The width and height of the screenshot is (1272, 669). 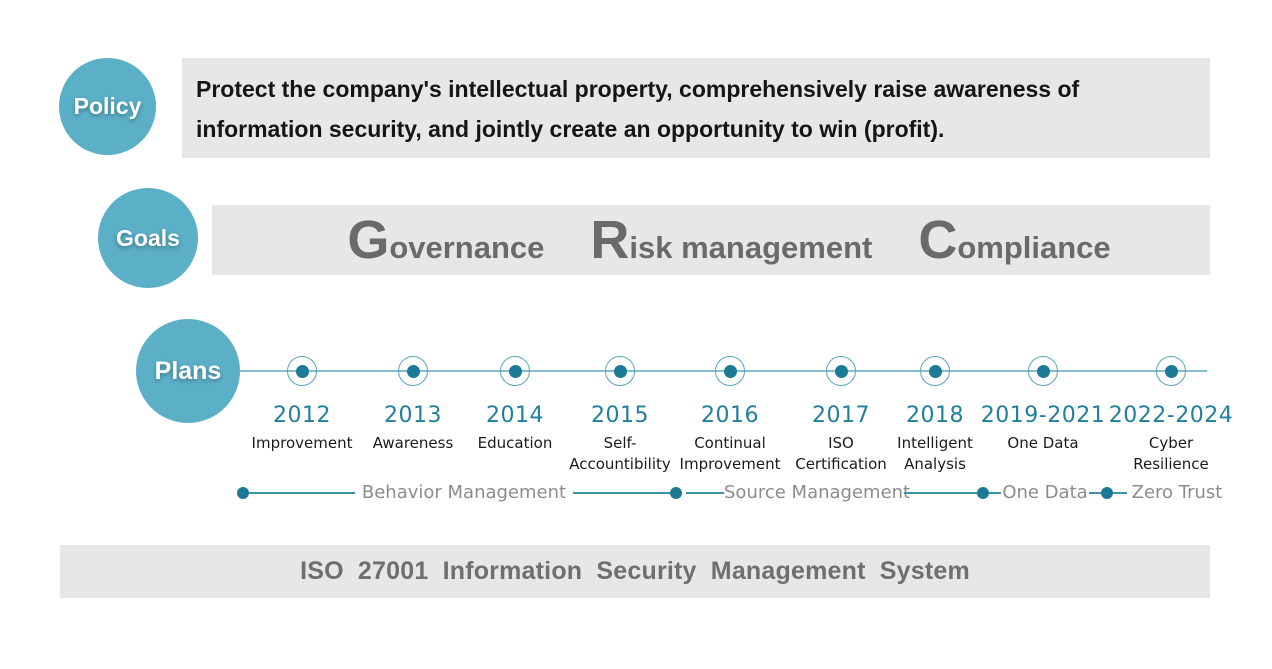 What do you see at coordinates (467, 247) in the screenshot?
I see `goal-governance-rest: overnance` at bounding box center [467, 247].